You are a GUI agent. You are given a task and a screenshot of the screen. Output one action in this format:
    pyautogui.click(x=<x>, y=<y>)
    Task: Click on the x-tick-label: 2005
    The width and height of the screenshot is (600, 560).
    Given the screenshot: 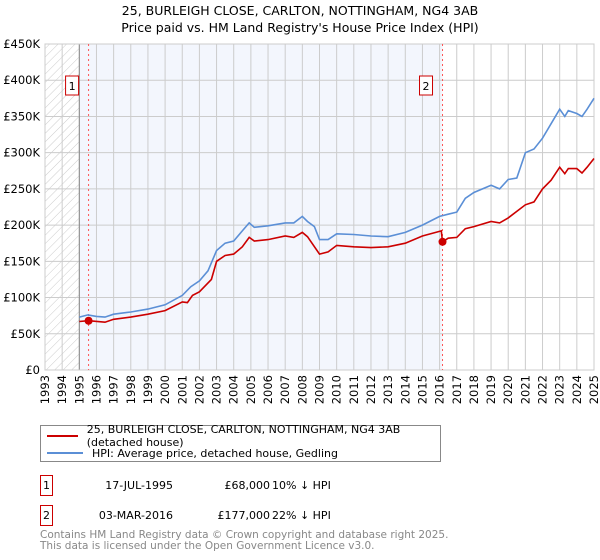 What is the action you would take?
    pyautogui.click(x=251, y=389)
    